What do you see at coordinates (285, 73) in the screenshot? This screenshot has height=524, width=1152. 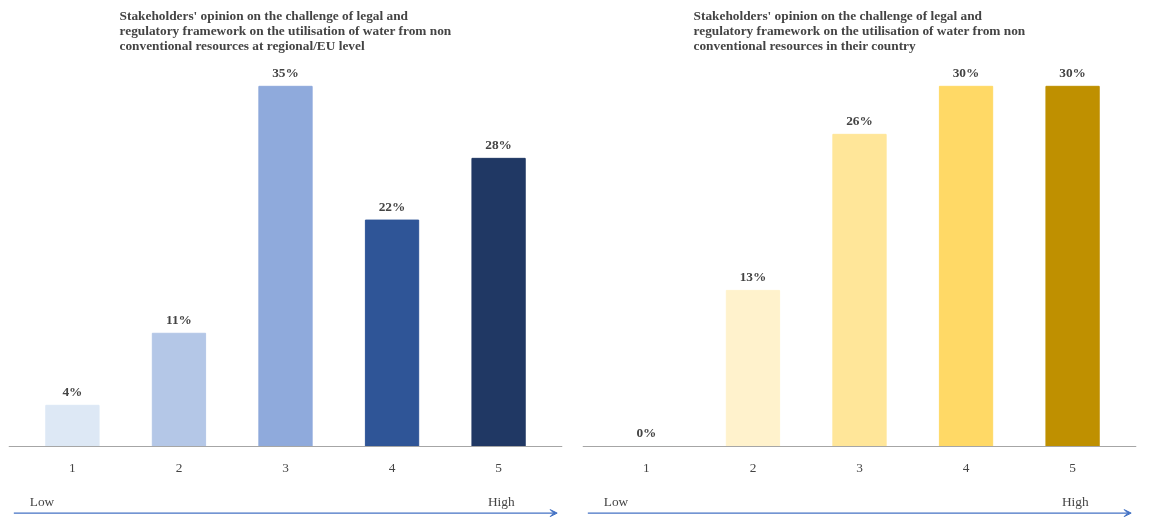 I see `data-label: 35%` at bounding box center [285, 73].